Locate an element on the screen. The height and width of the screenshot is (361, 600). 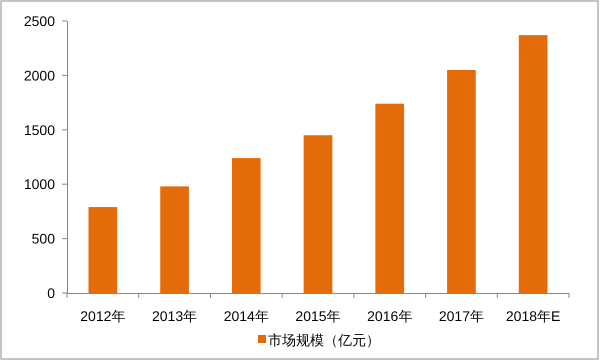
x-tick-label: 2017年 is located at coordinates (461, 316).